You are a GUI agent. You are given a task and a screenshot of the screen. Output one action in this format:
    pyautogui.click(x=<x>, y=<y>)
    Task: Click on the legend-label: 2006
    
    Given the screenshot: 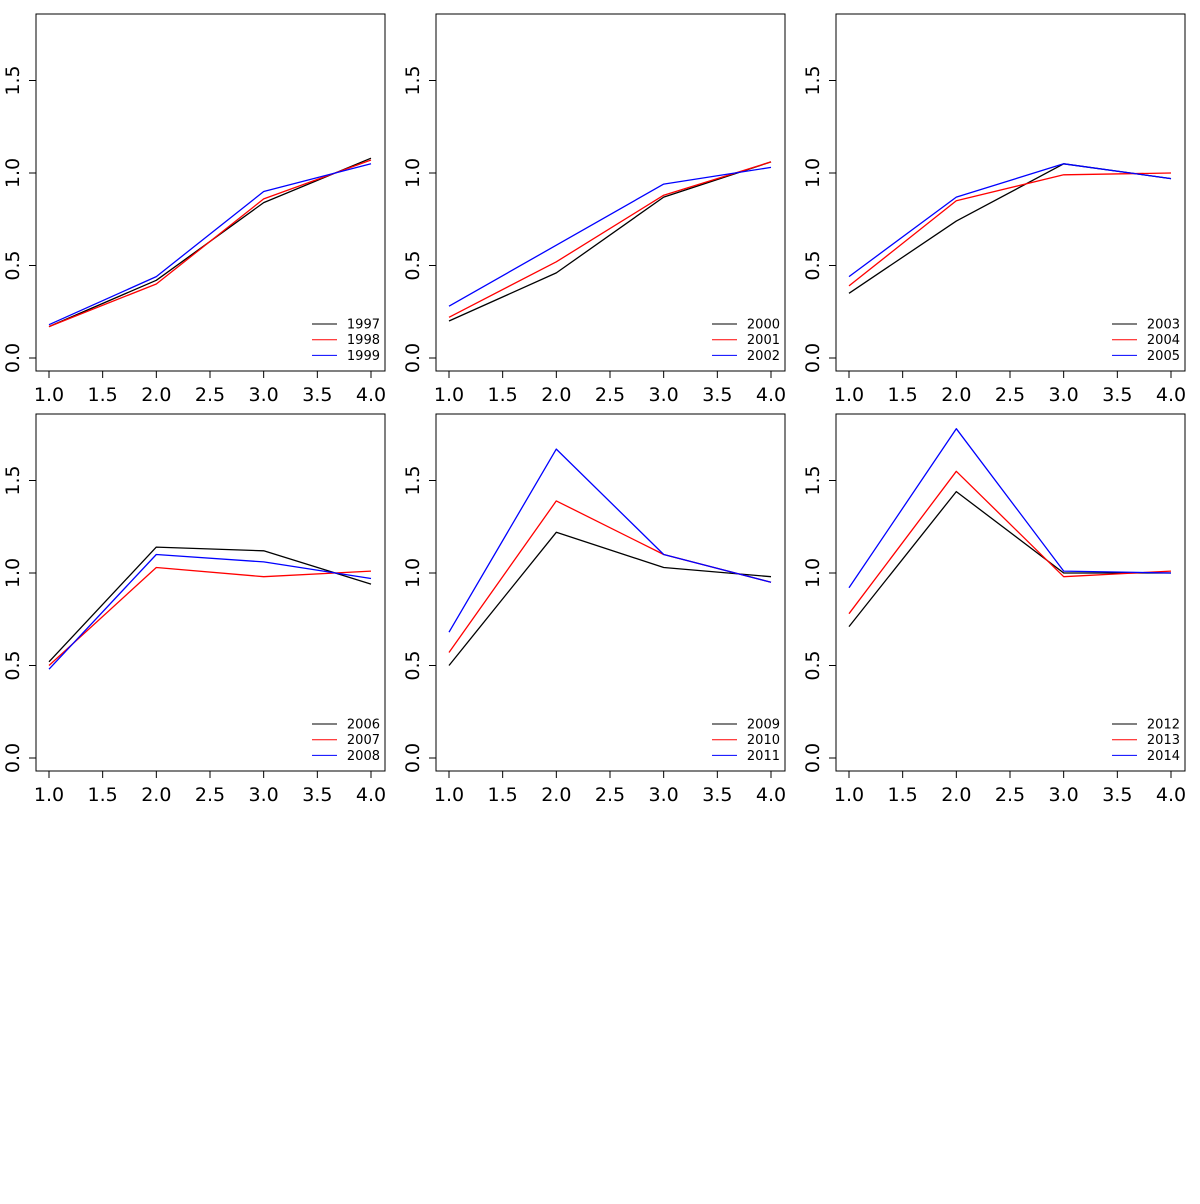 What is the action you would take?
    pyautogui.click(x=363, y=725)
    